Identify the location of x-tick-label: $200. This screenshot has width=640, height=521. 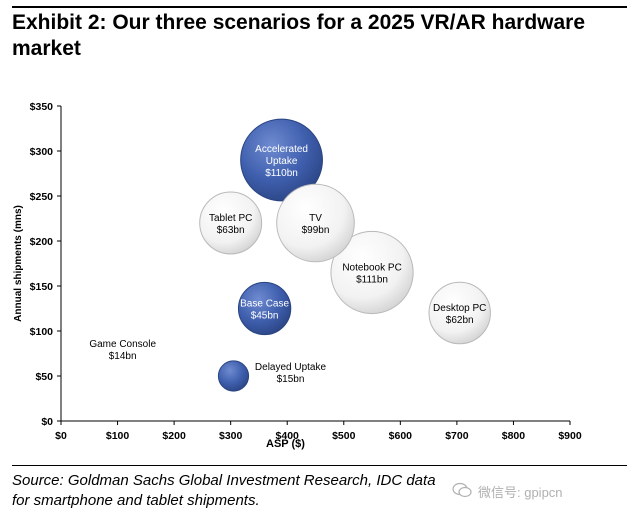
(174, 436).